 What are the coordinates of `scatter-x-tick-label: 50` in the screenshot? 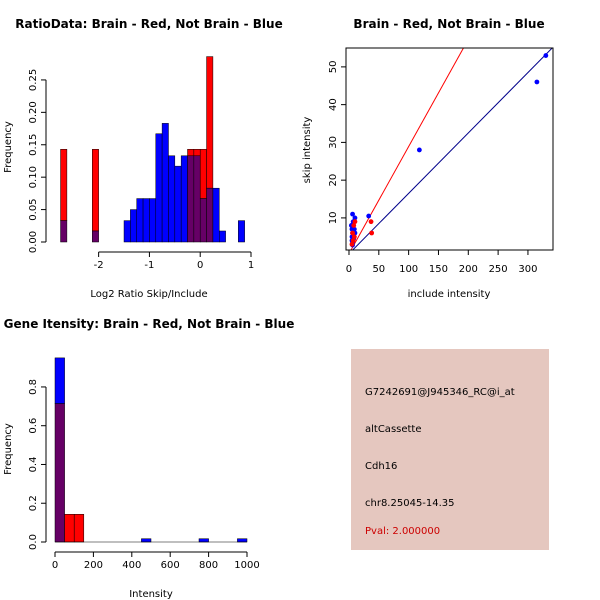 It's located at (378, 269).